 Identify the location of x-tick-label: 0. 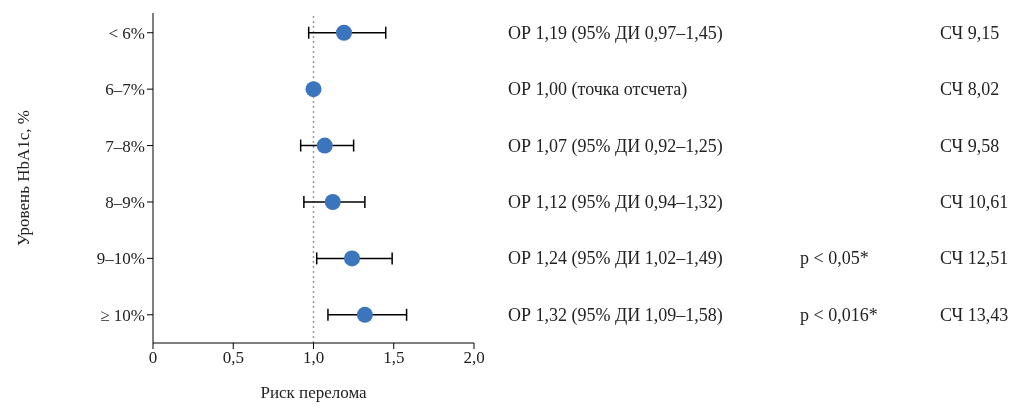
(153, 358).